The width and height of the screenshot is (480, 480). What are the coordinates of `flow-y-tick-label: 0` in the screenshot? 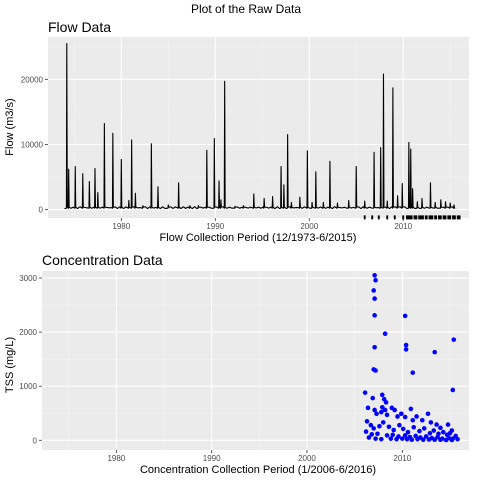 It's located at (41, 210).